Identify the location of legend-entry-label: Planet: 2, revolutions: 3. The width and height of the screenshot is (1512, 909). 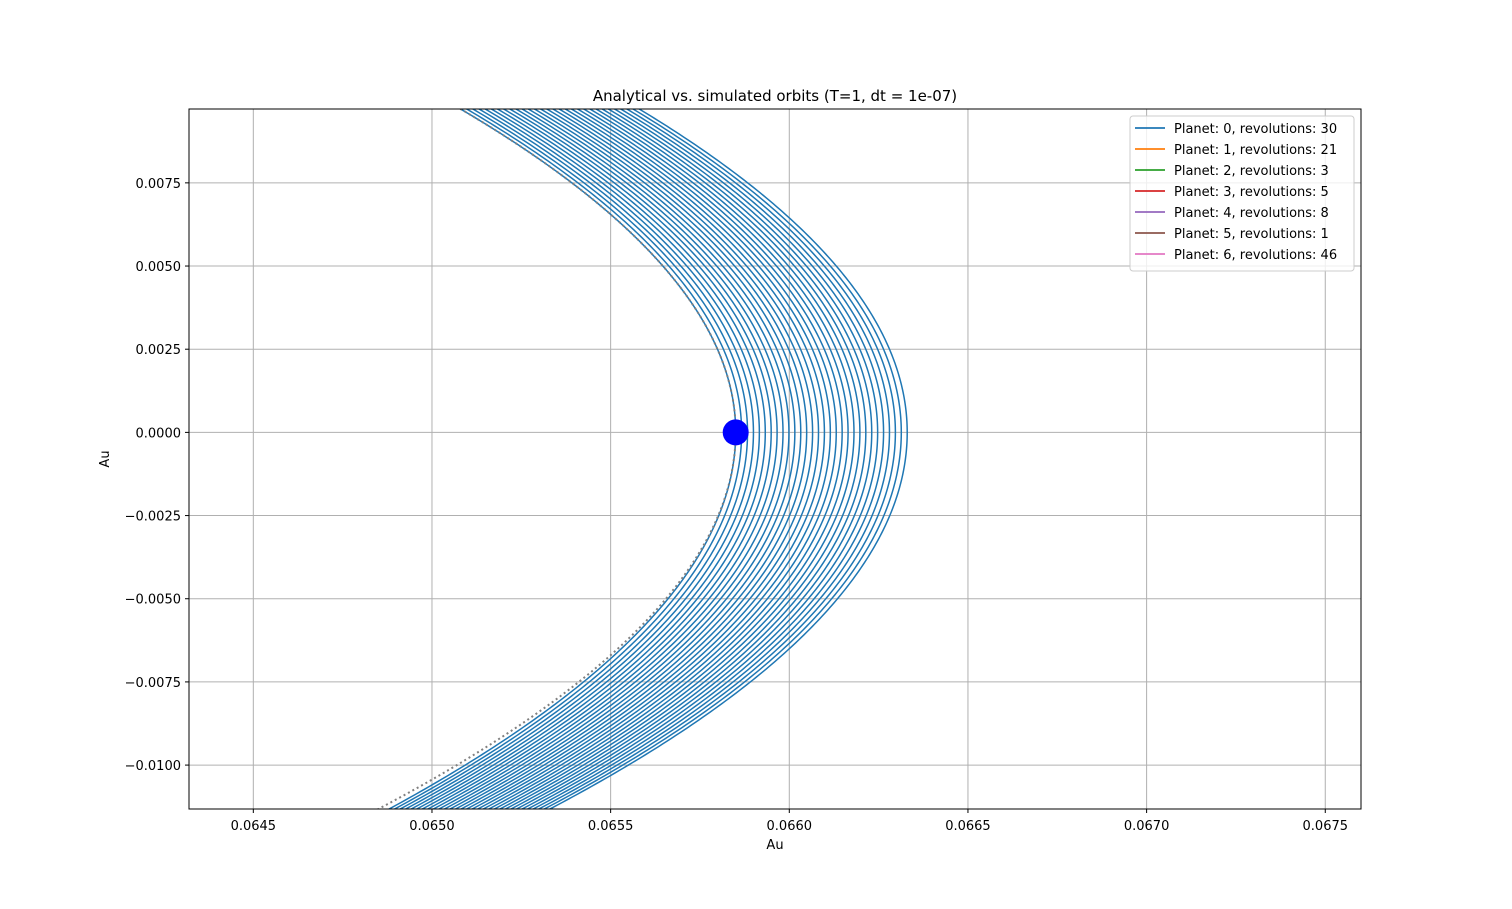
(1251, 171).